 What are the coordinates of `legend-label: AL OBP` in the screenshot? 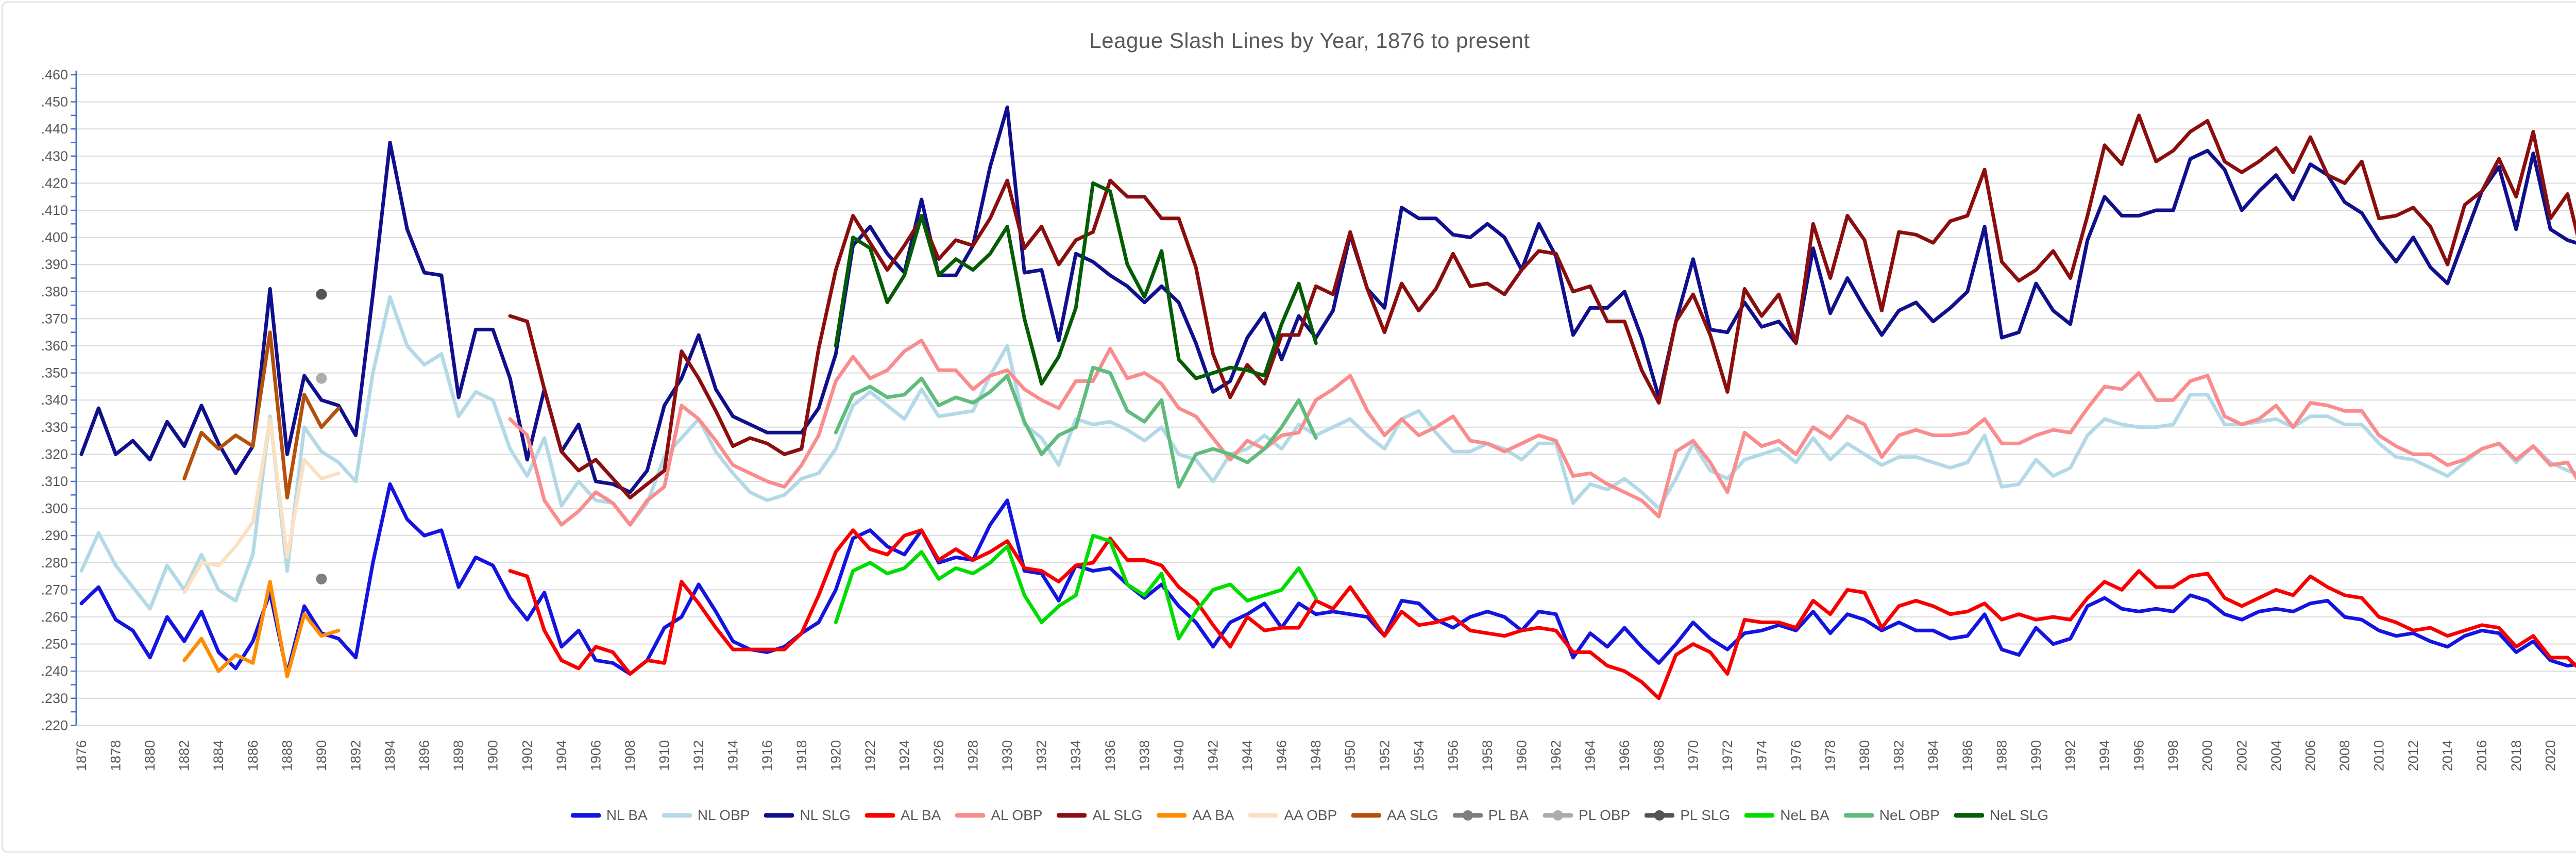 It's located at (1017, 815).